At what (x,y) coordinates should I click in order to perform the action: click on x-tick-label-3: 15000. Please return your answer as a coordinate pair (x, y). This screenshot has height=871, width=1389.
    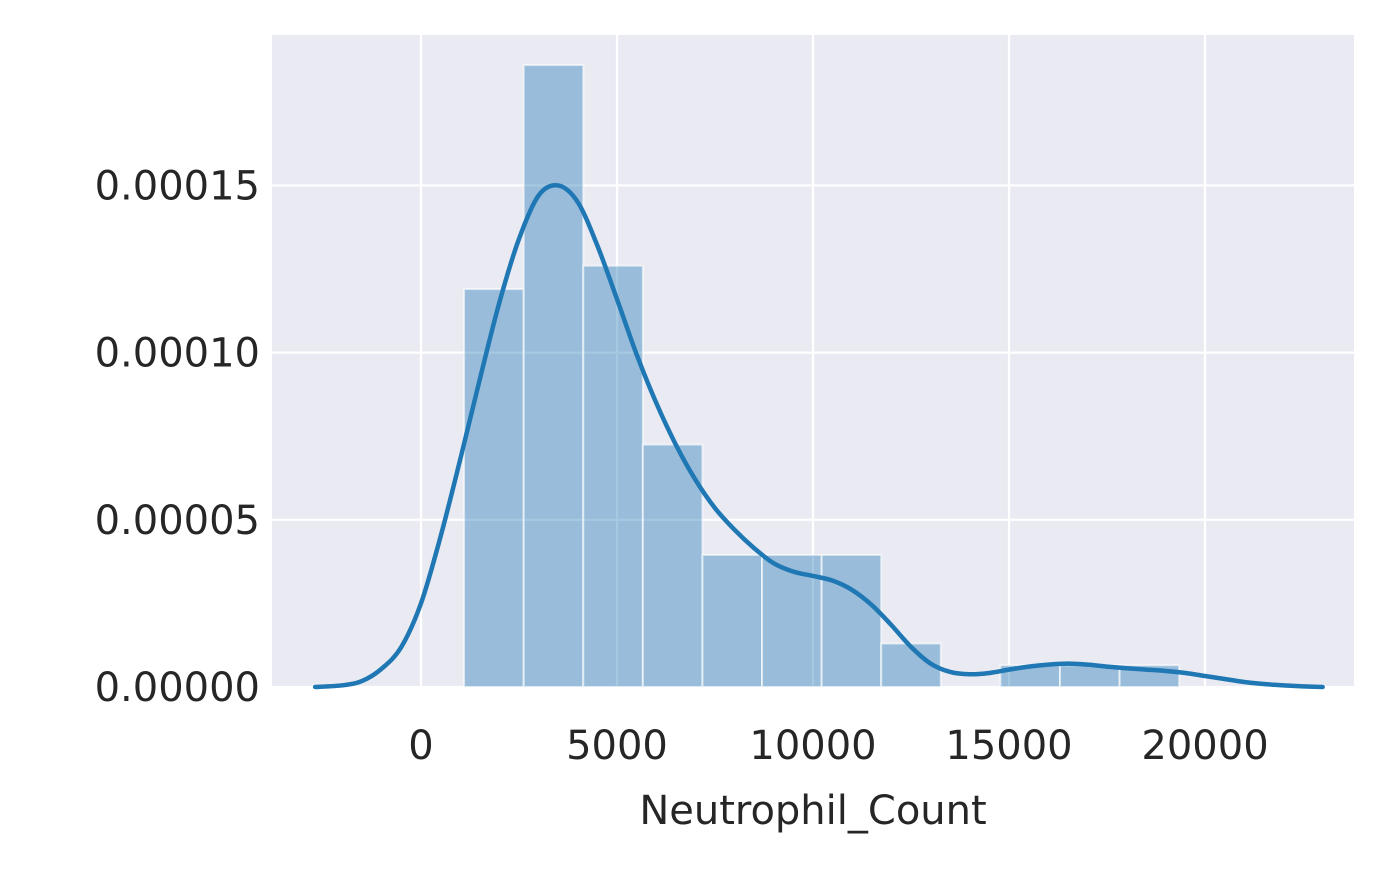
    Looking at the image, I should click on (1008, 746).